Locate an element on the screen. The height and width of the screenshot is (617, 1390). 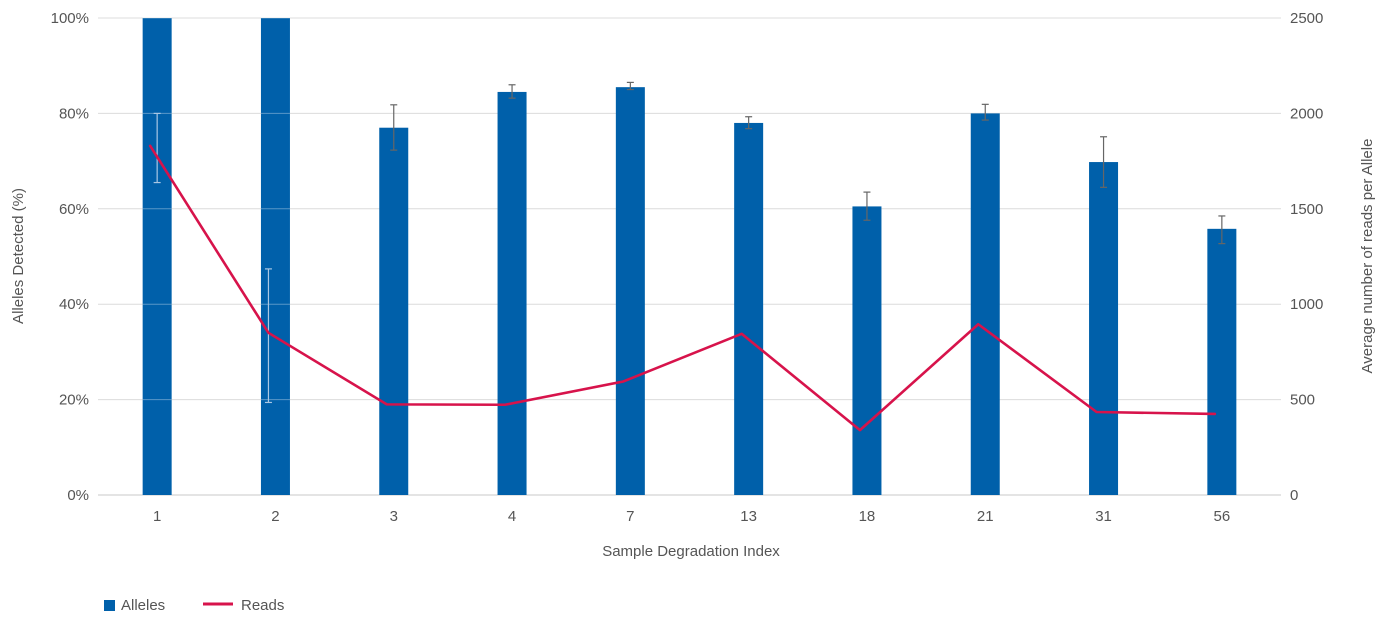
y-axis-title: Alleles Detected (%) is located at coordinates (18, 256).